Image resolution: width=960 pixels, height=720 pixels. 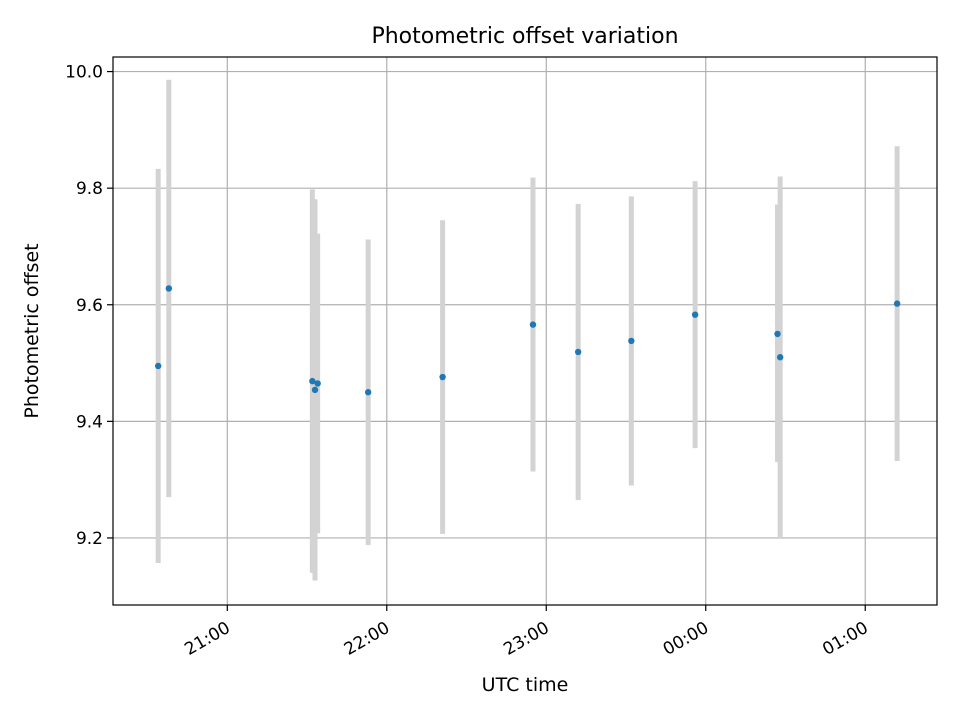 What do you see at coordinates (89, 422) in the screenshot?
I see `y-tick-label: 9.4` at bounding box center [89, 422].